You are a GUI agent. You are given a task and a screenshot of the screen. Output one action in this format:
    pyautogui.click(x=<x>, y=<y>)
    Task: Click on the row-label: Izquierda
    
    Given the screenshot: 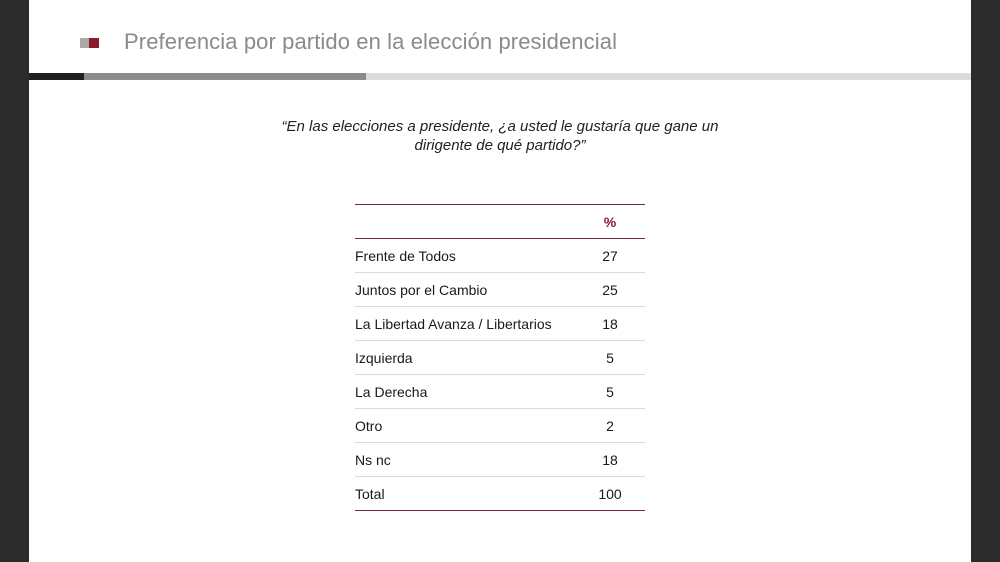 What is the action you would take?
    pyautogui.click(x=465, y=357)
    